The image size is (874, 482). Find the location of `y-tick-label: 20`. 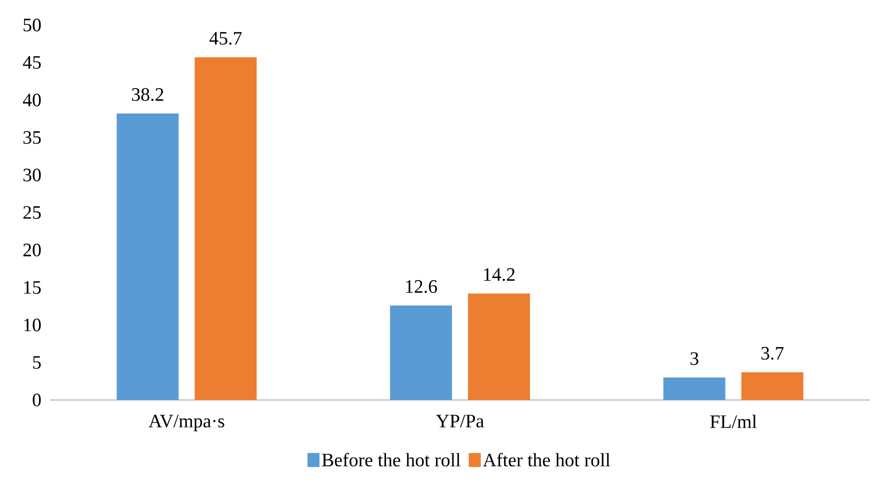

y-tick-label: 20 is located at coordinates (32, 250).